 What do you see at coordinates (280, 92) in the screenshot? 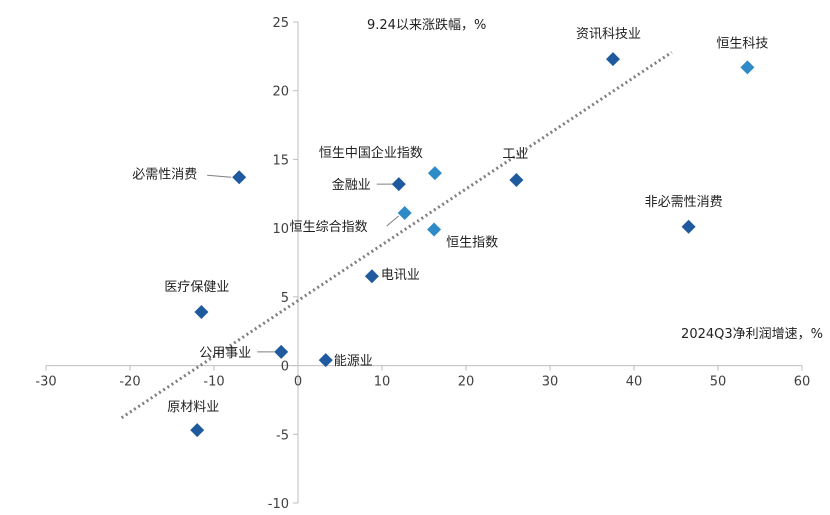
I see `y-tick-label: 20` at bounding box center [280, 92].